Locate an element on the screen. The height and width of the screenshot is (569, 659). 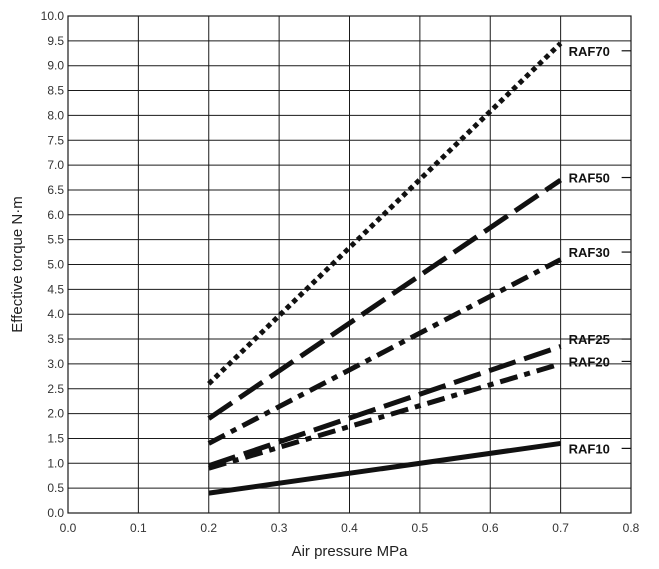
series-label-raf50: RAF50 is located at coordinates (589, 178).